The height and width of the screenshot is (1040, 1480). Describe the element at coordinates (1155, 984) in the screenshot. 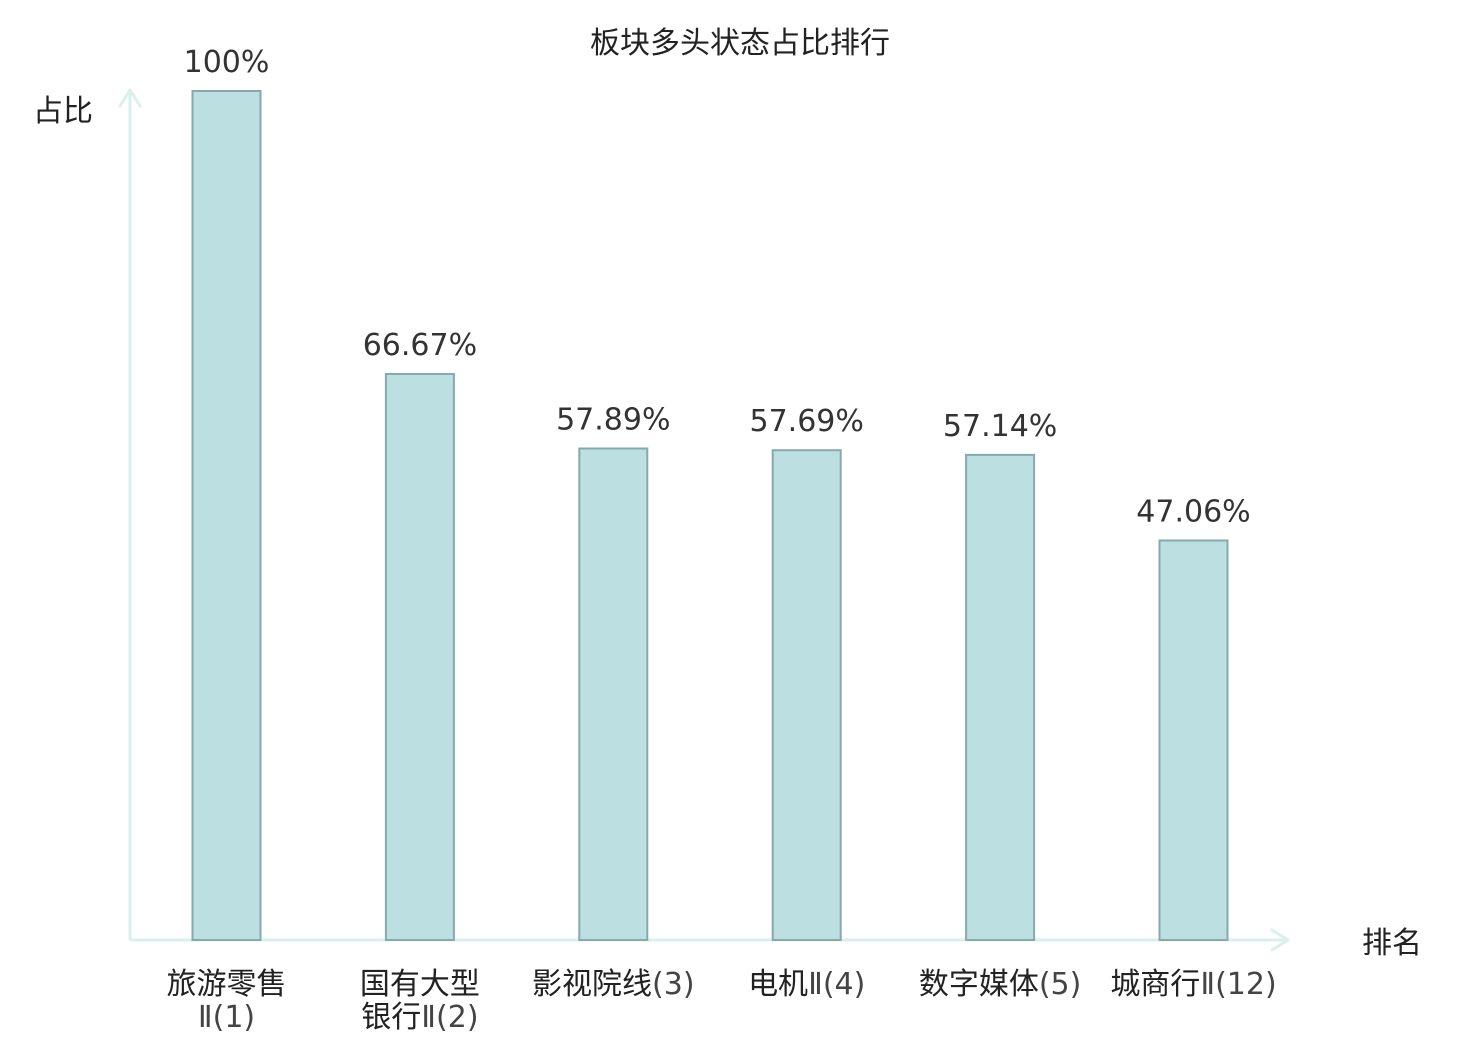

I see `x-tick-category-name: 城商行` at that location.